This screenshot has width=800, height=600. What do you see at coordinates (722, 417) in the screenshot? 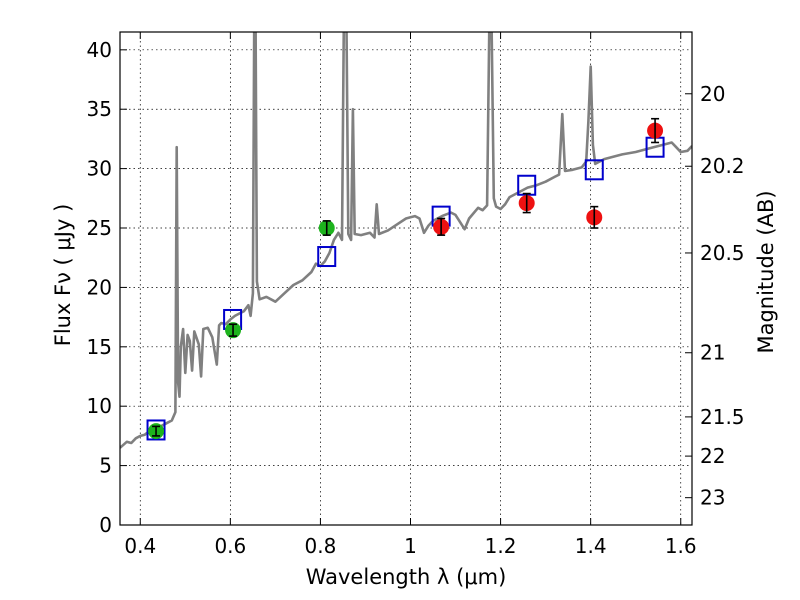
I see `y2-tick-label: 21.5` at bounding box center [722, 417].